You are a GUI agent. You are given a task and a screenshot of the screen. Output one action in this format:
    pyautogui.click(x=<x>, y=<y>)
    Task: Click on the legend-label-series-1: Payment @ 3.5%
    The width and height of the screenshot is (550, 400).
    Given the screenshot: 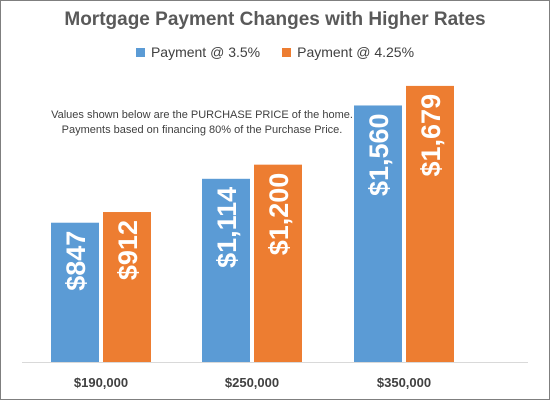 What is the action you would take?
    pyautogui.click(x=205, y=52)
    